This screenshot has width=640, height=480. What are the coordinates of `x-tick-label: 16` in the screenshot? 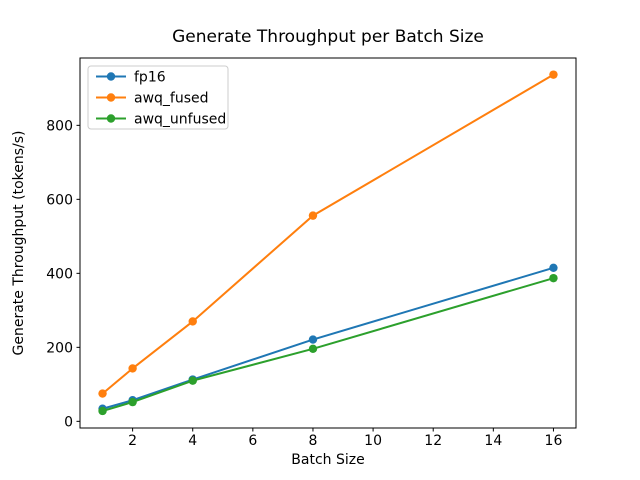 It's located at (554, 441).